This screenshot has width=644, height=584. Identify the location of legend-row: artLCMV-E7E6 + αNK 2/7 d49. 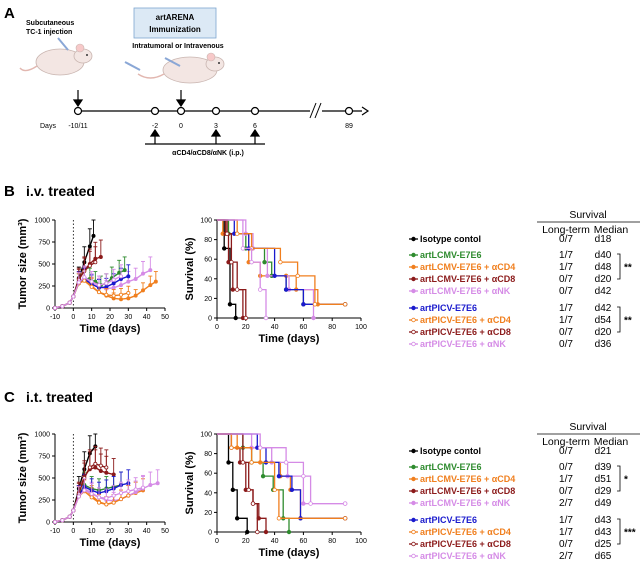
(510, 503).